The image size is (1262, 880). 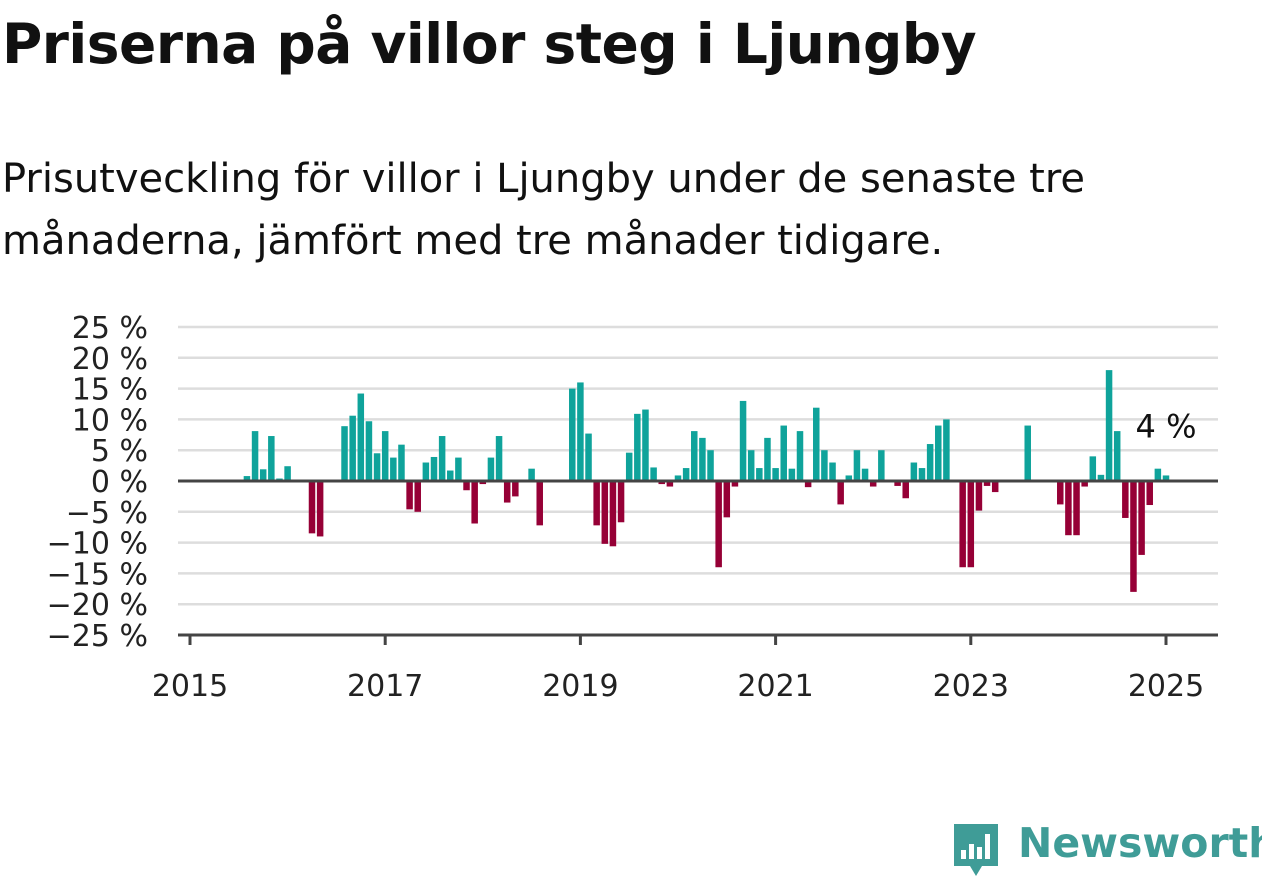 What do you see at coordinates (97, 636) in the screenshot?
I see `y-tick-label: −25 %` at bounding box center [97, 636].